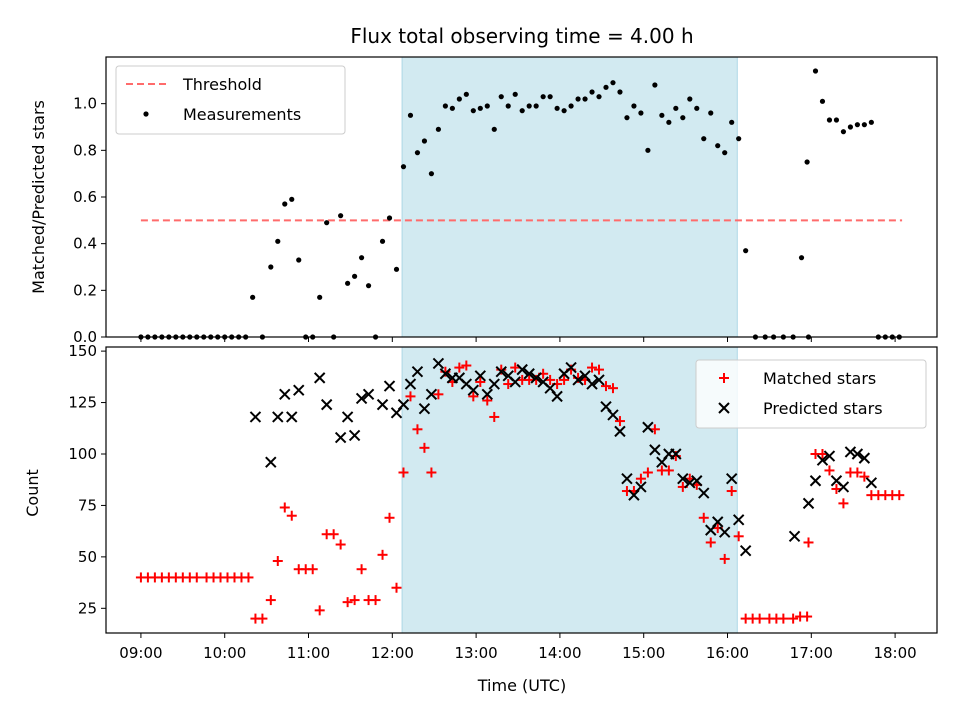 The height and width of the screenshot is (720, 960). What do you see at coordinates (222, 84) in the screenshot?
I see `legend-label: Threshold` at bounding box center [222, 84].